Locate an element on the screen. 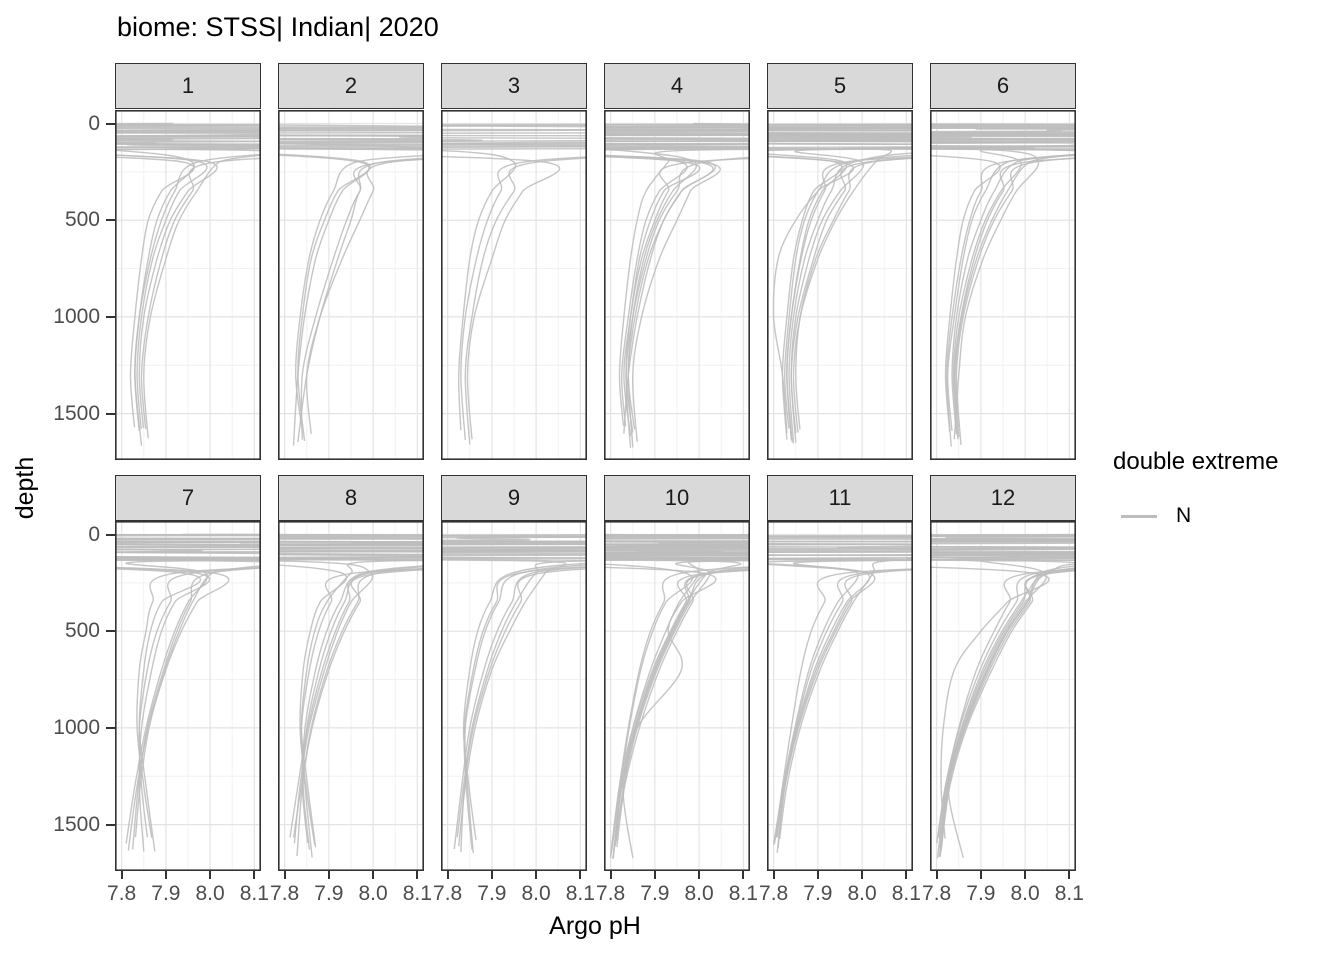  facet-strip: 2 is located at coordinates (351, 86).